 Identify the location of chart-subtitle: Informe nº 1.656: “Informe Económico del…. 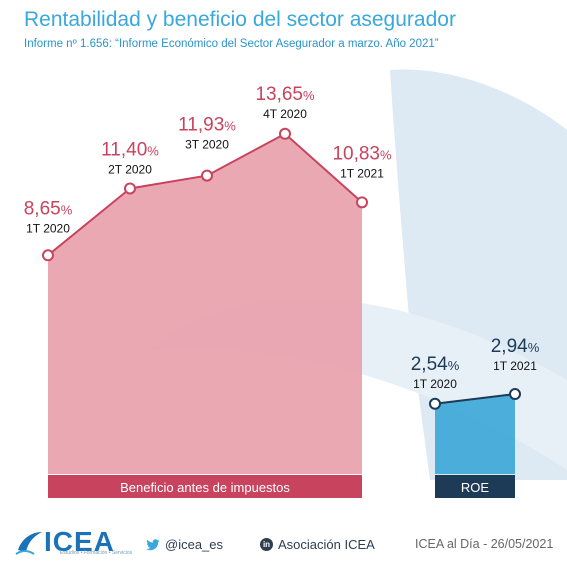
(231, 44).